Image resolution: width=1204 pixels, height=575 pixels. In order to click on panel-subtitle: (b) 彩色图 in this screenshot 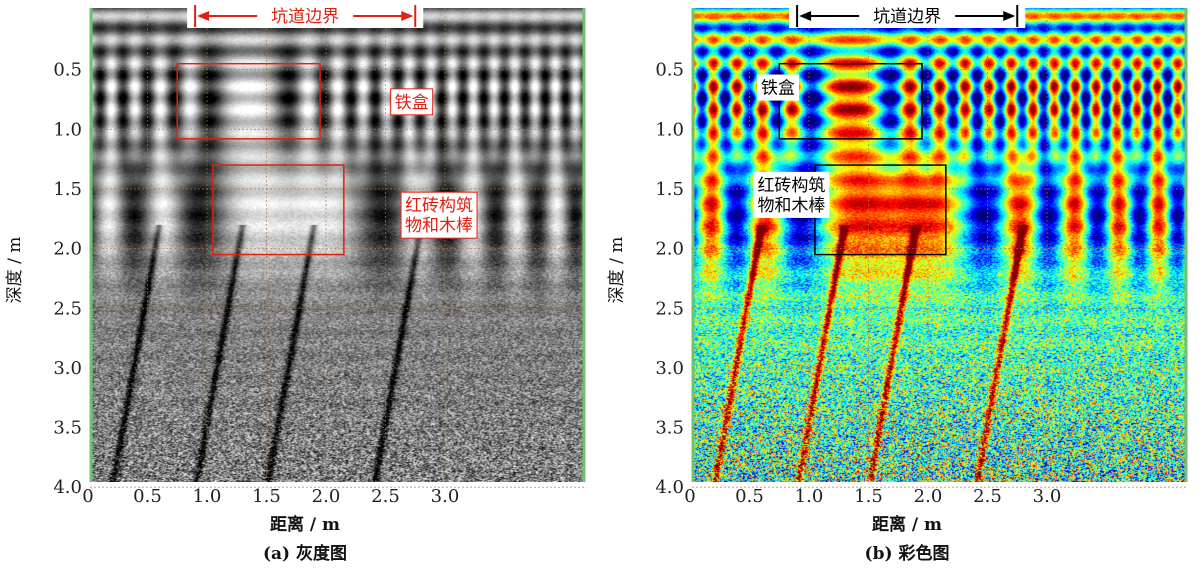, I will do `click(907, 553)`.